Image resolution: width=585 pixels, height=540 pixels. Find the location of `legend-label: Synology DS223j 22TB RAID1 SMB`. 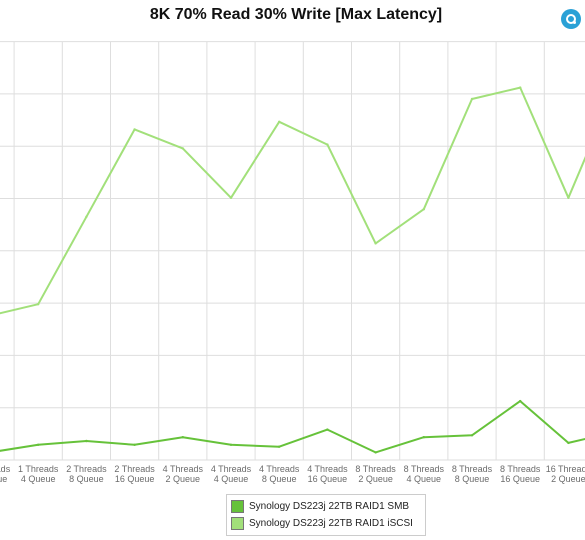

legend-label: Synology DS223j 22TB RAID1 SMB is located at coordinates (329, 506).